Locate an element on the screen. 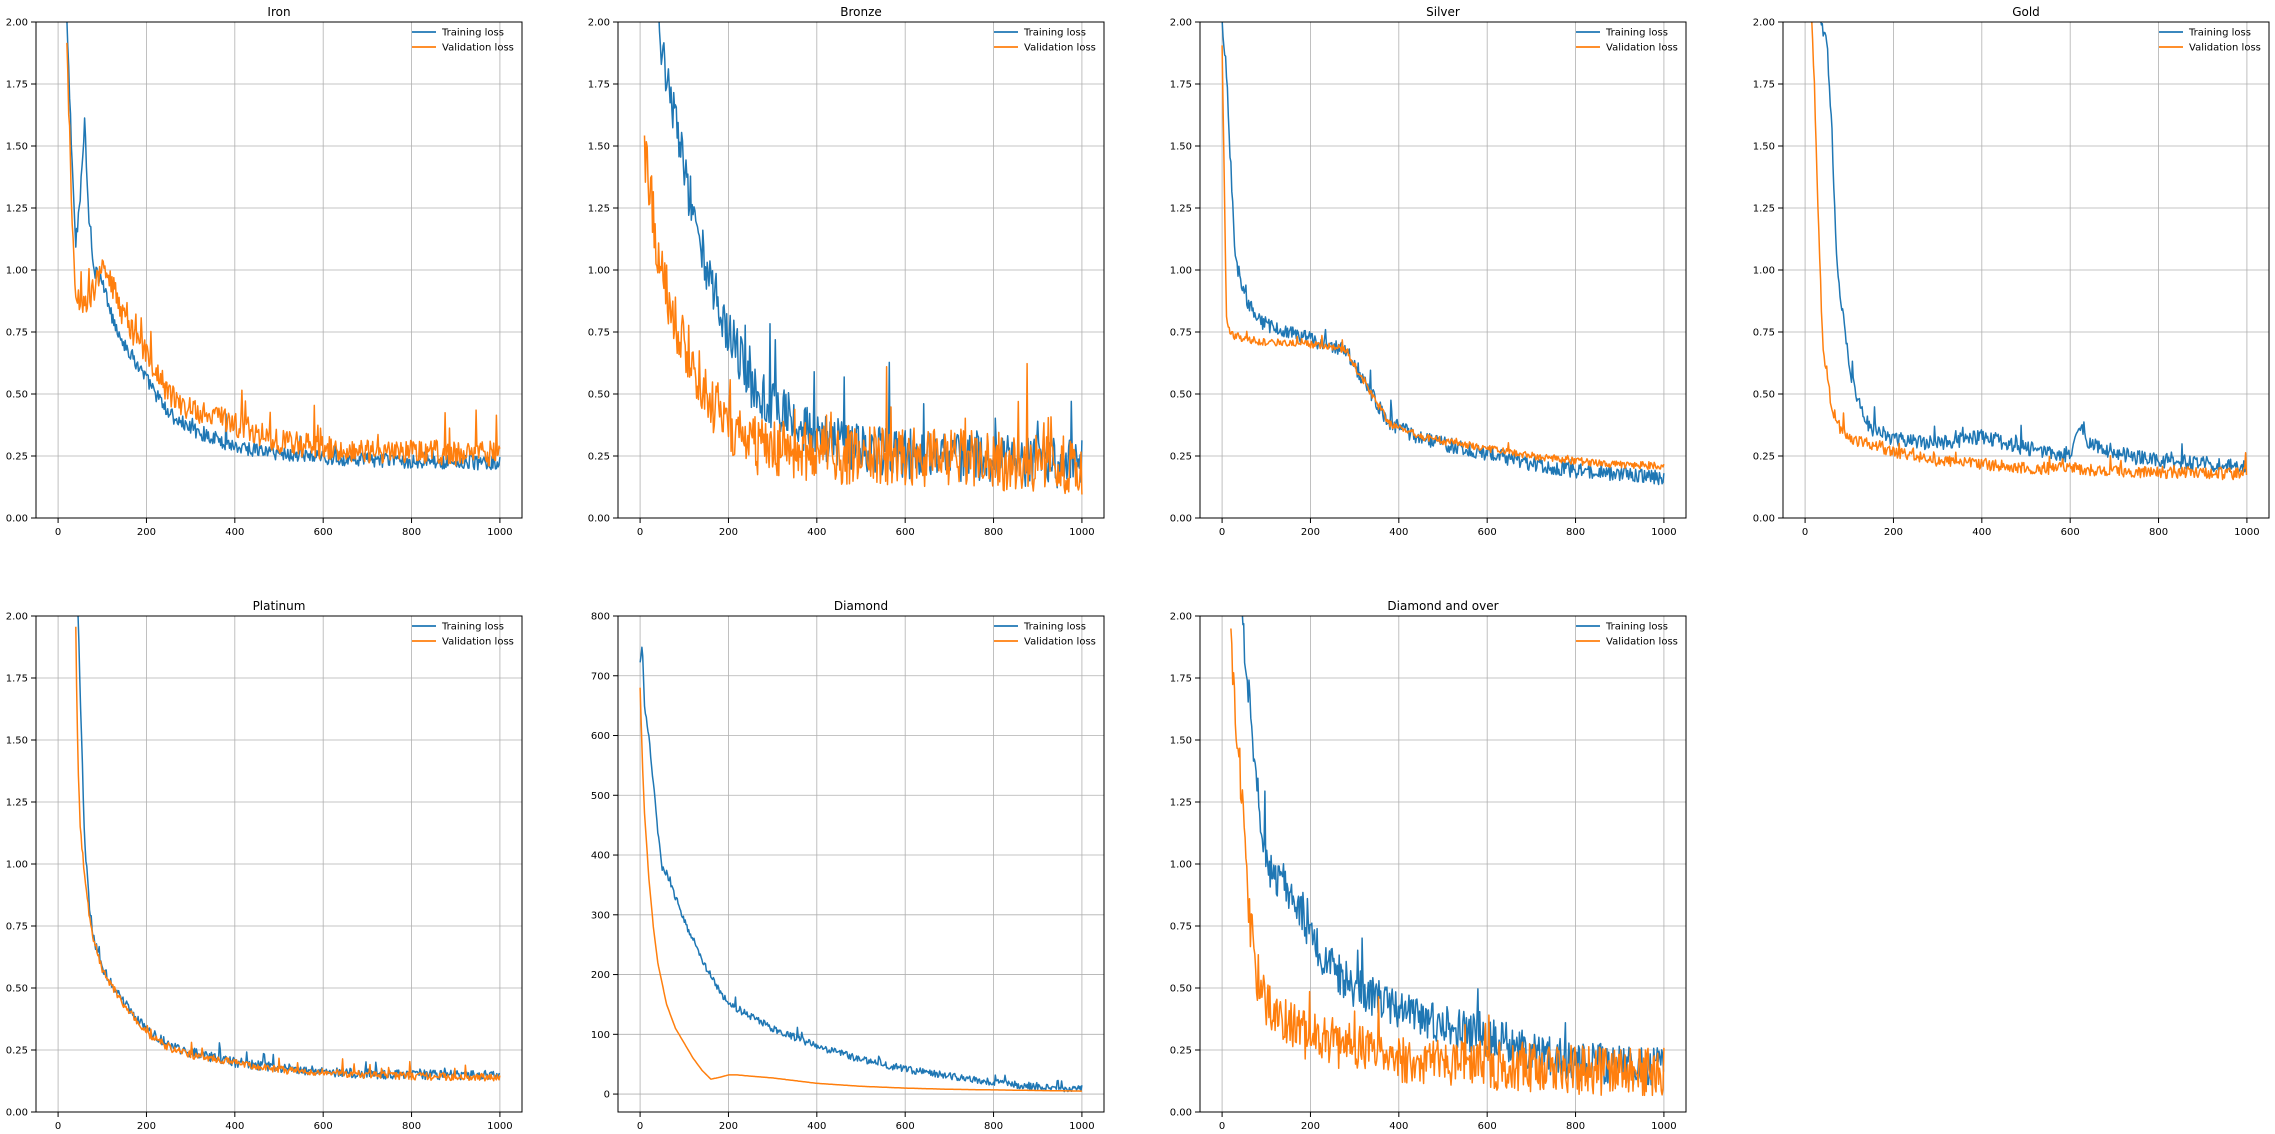 This screenshot has width=2275, height=1134. y-tick-label: 400 is located at coordinates (600, 856).